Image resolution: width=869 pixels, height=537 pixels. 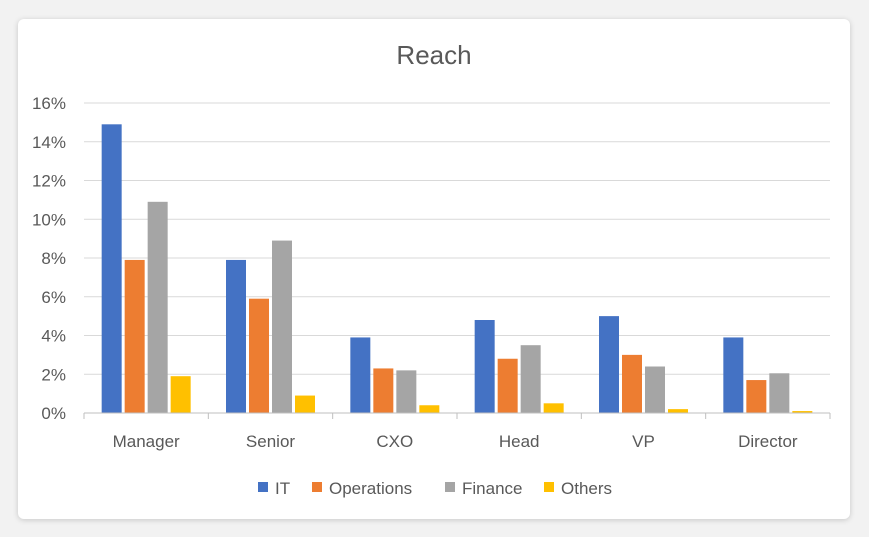 What do you see at coordinates (49, 181) in the screenshot?
I see `y-tick-label: 12%` at bounding box center [49, 181].